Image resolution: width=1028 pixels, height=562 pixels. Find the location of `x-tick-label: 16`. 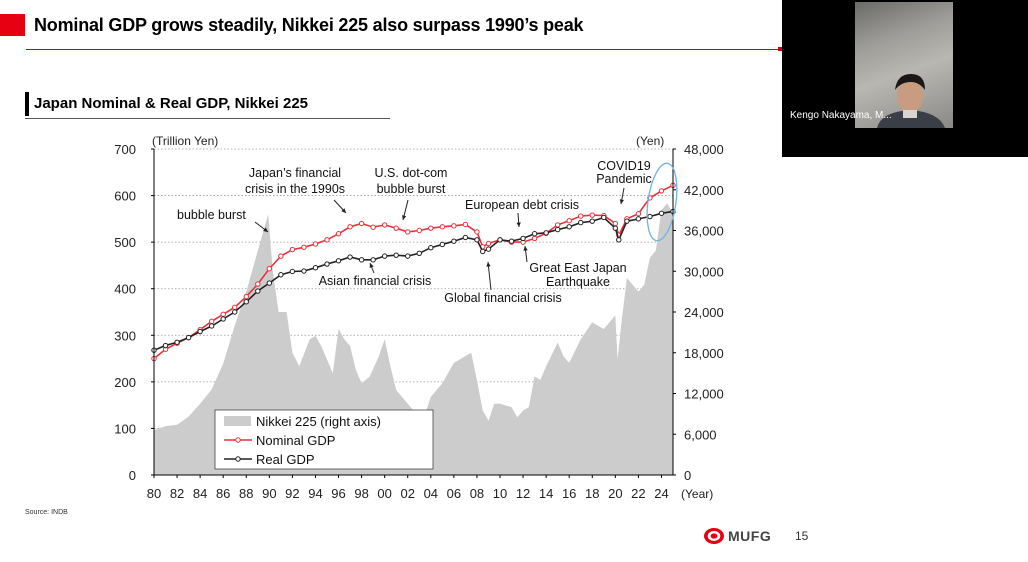

x-tick-label: 16 is located at coordinates (569, 493).